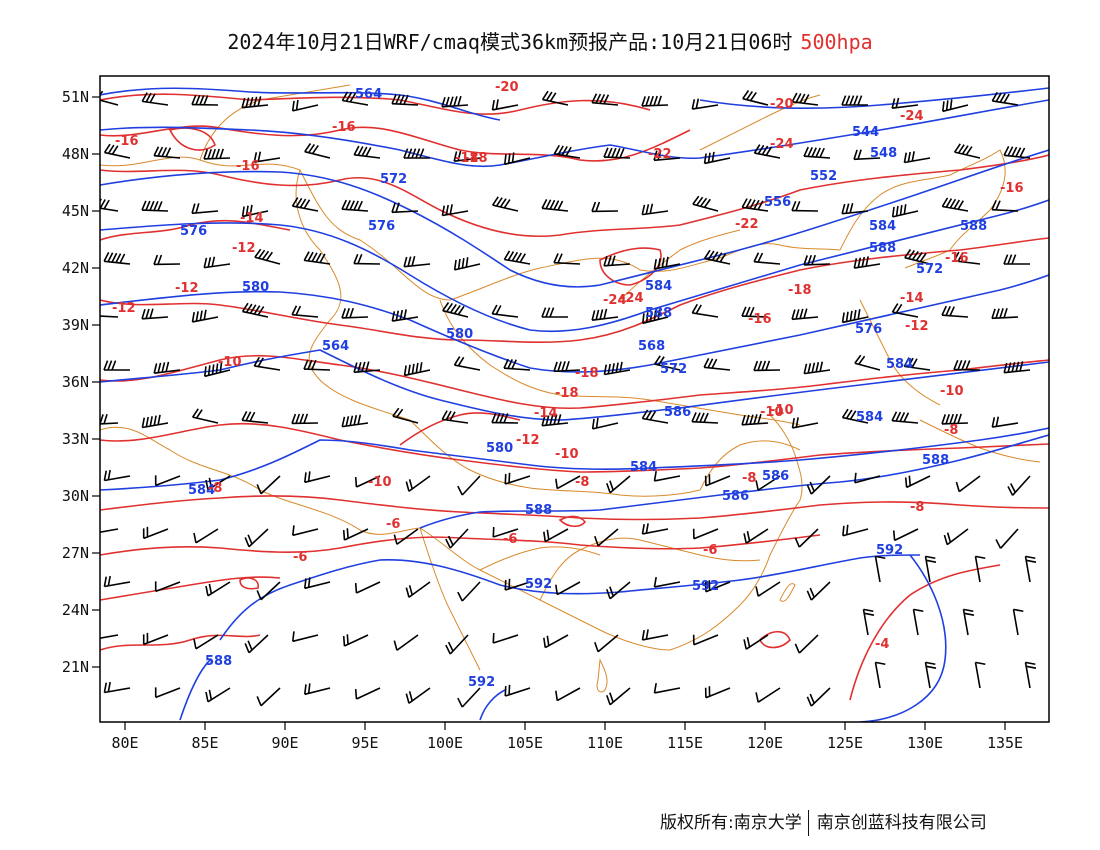  I want to click on height-label: 544, so click(865, 132).